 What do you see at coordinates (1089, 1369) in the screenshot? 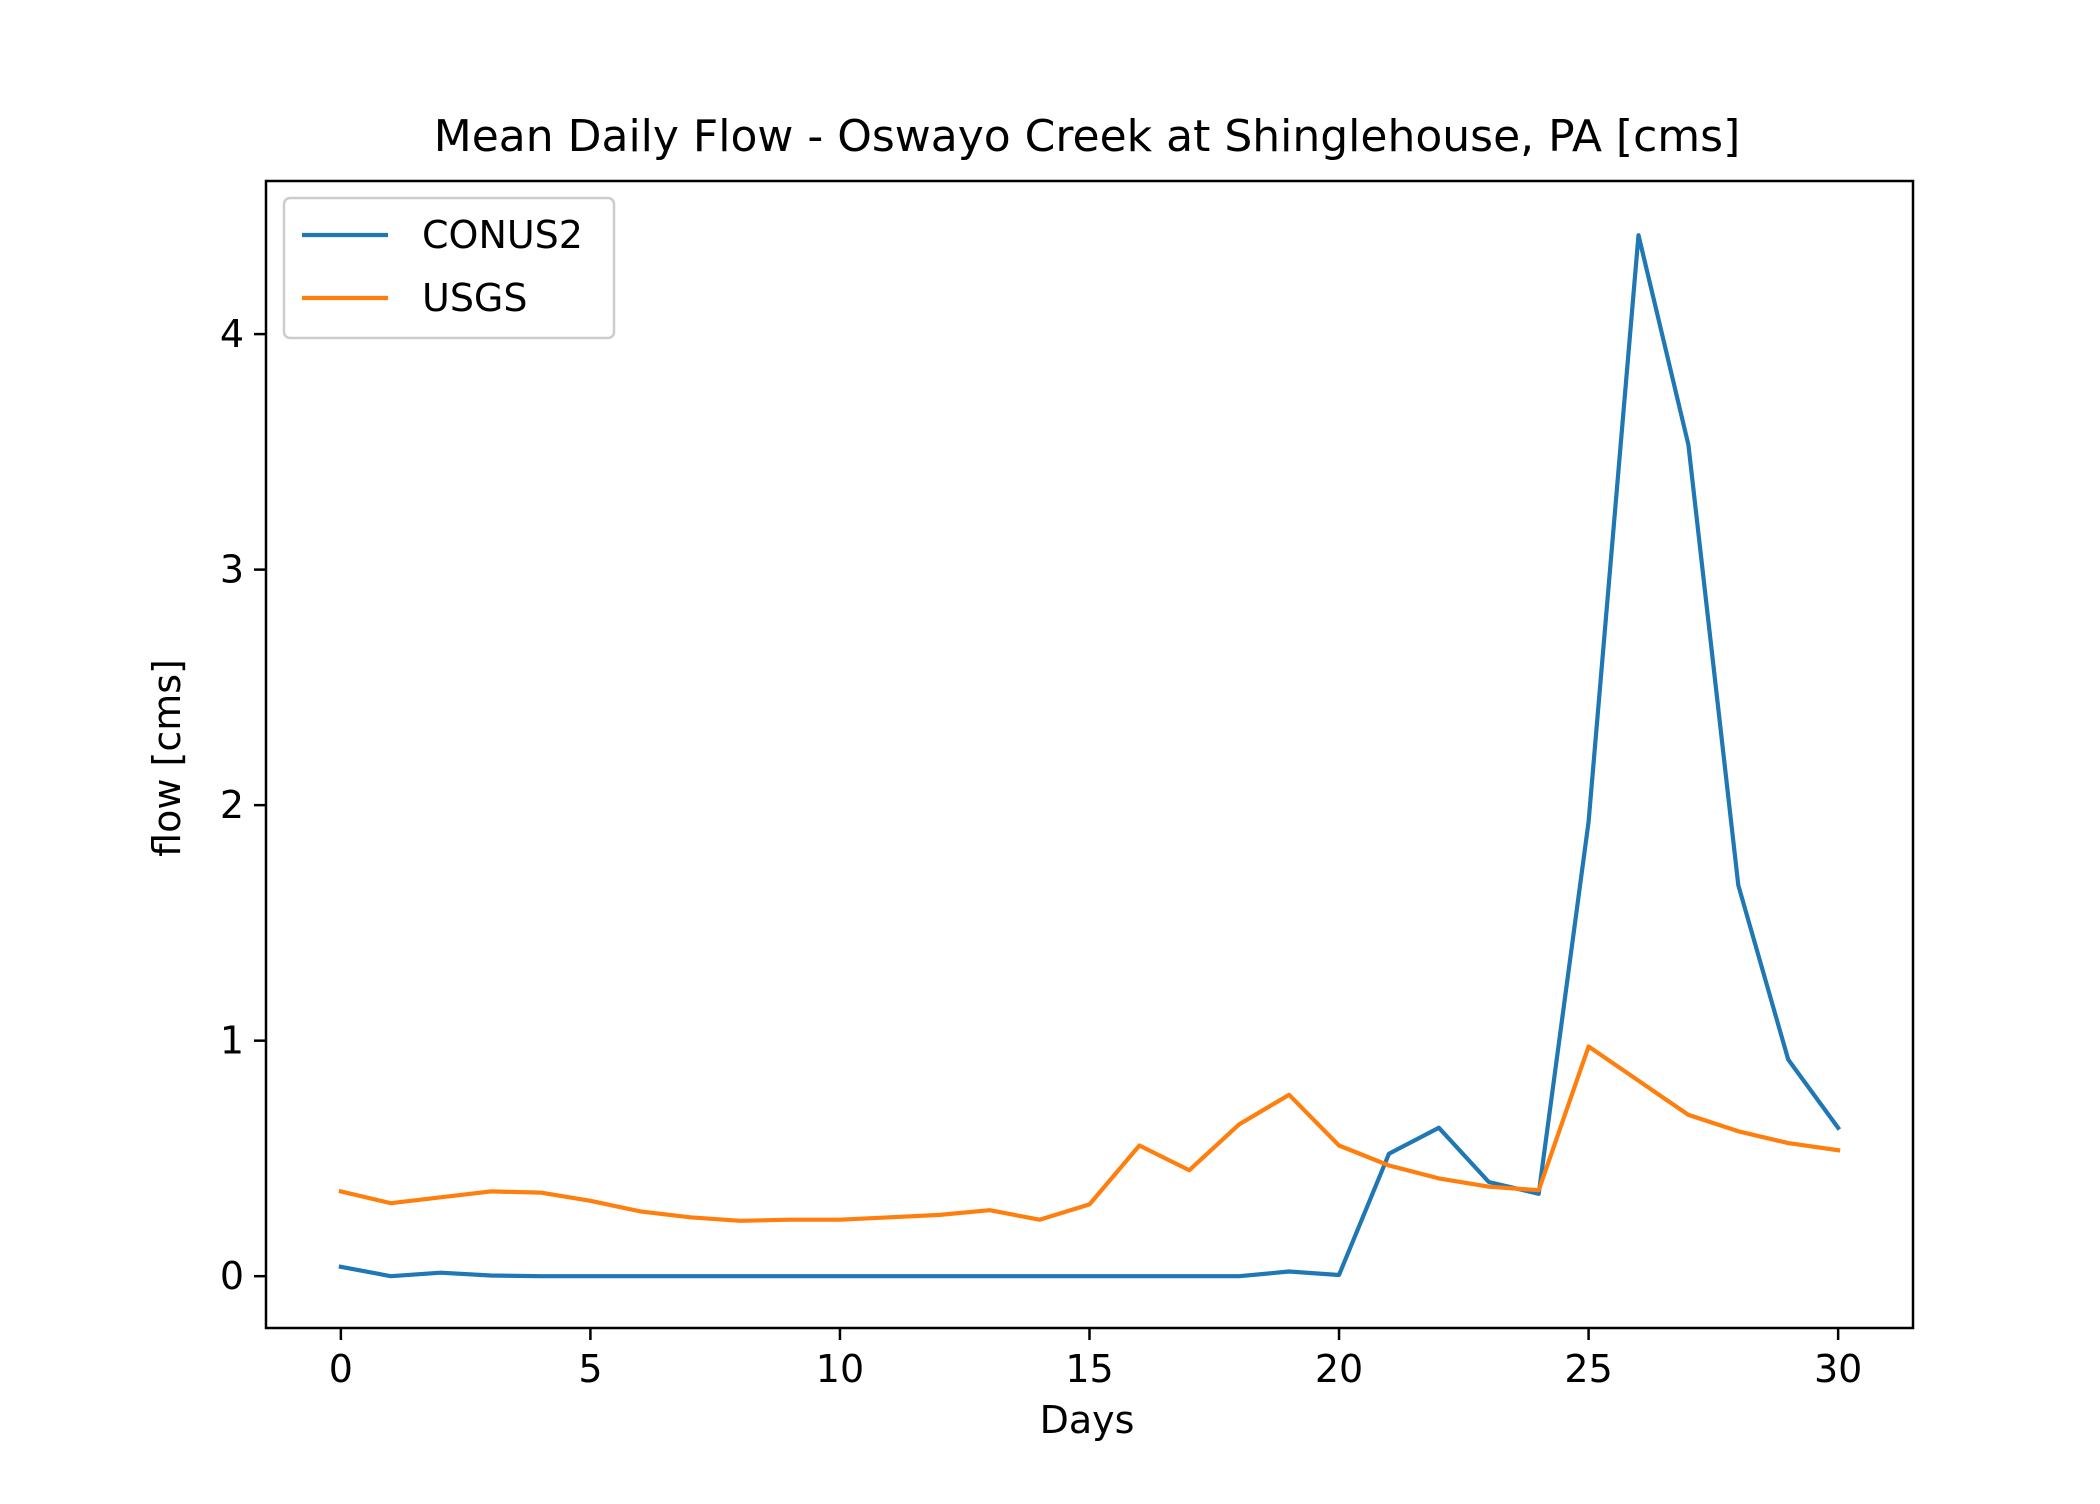
I see `x-tick-label: 15` at bounding box center [1089, 1369].